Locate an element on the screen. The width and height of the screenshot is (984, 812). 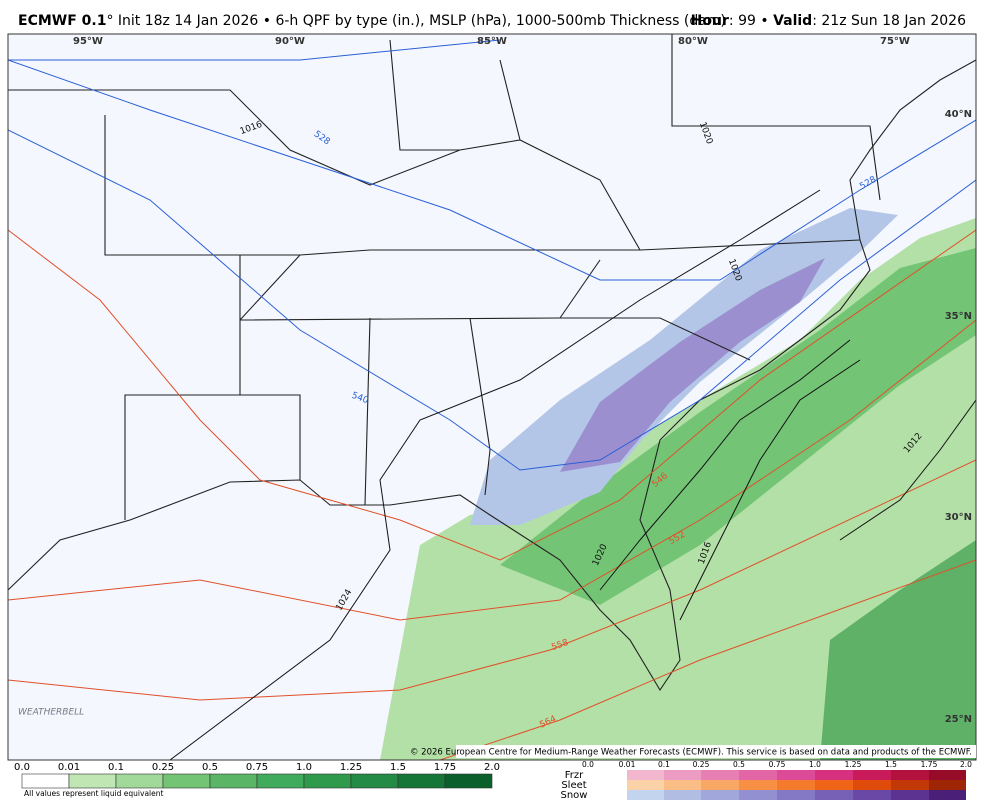
longitude-label: 75°W is located at coordinates (895, 41).